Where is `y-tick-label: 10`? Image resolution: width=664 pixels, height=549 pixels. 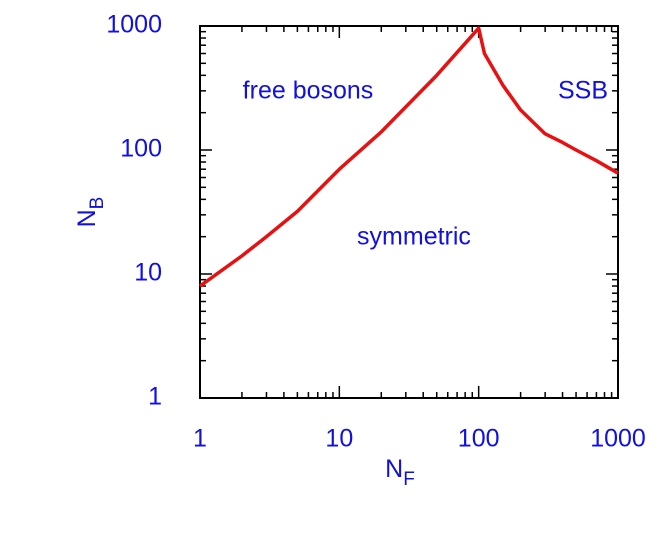
y-tick-label: 10 is located at coordinates (148, 273).